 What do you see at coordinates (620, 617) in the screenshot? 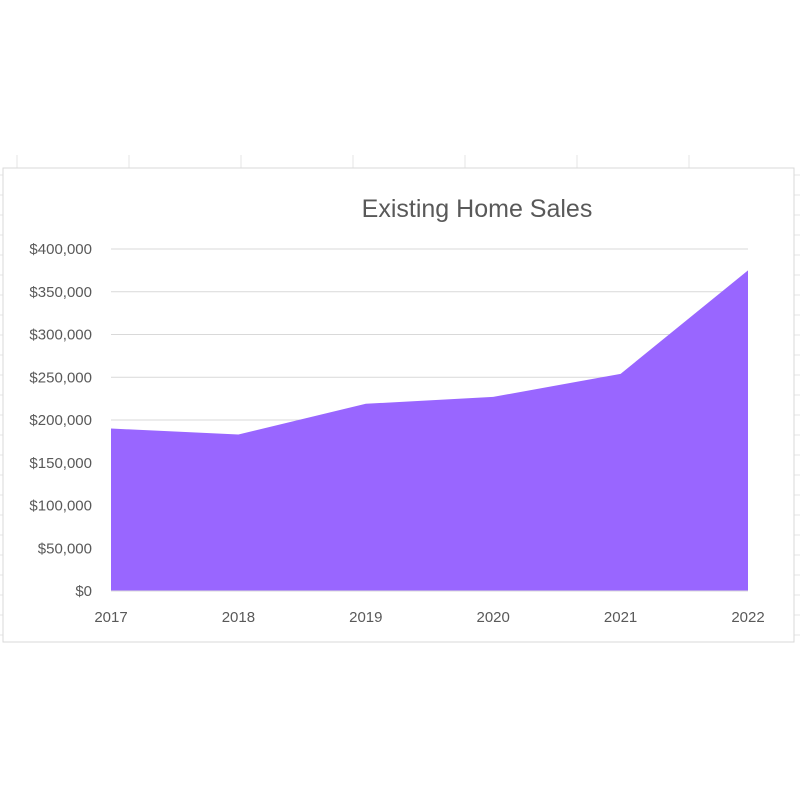
I see `x-tick-label: 2021` at bounding box center [620, 617].